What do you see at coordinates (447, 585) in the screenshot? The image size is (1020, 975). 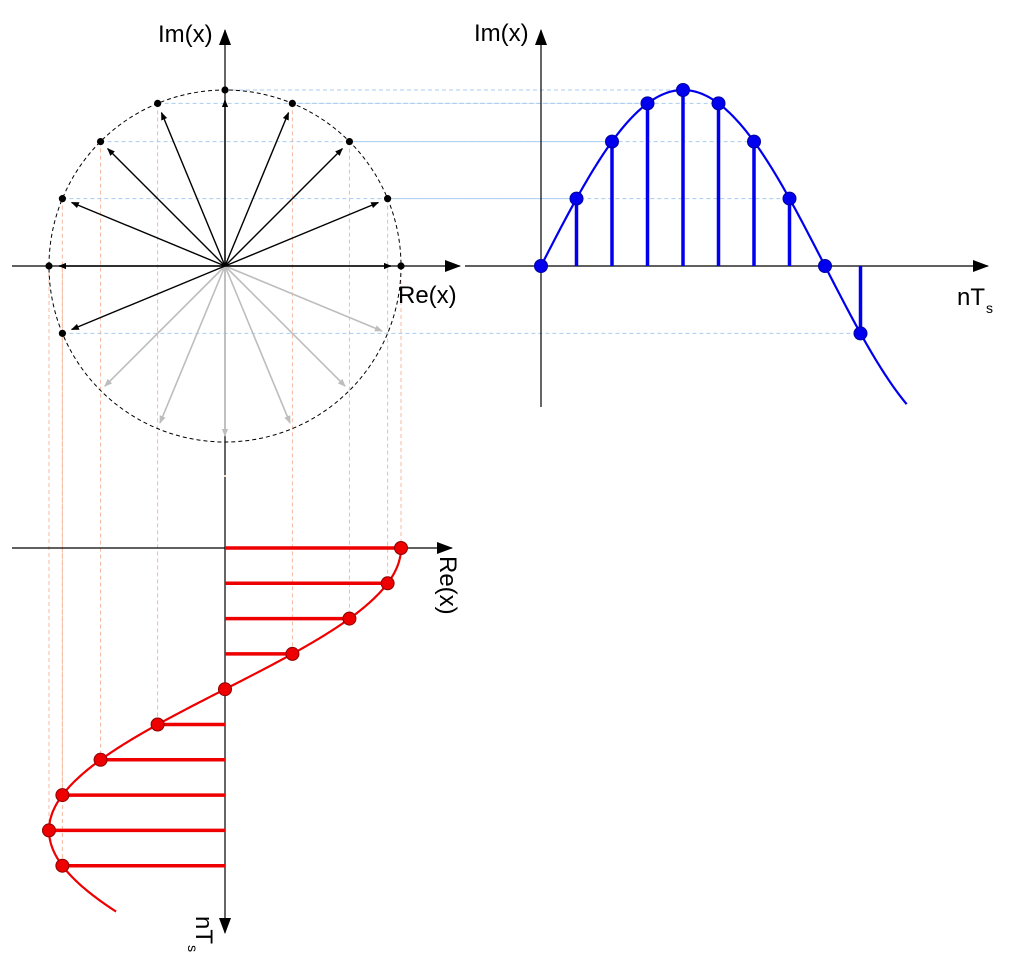 I see `real-axis-label: Re(x)` at bounding box center [447, 585].